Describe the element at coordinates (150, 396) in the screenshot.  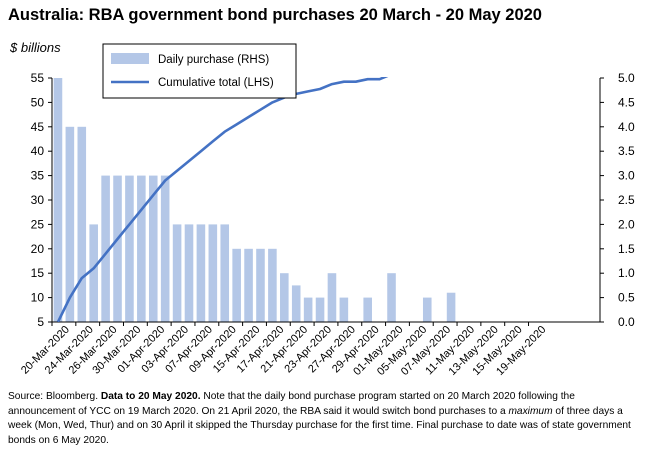
I see `source-bold-note: Data to 20 May 2020.` at that location.